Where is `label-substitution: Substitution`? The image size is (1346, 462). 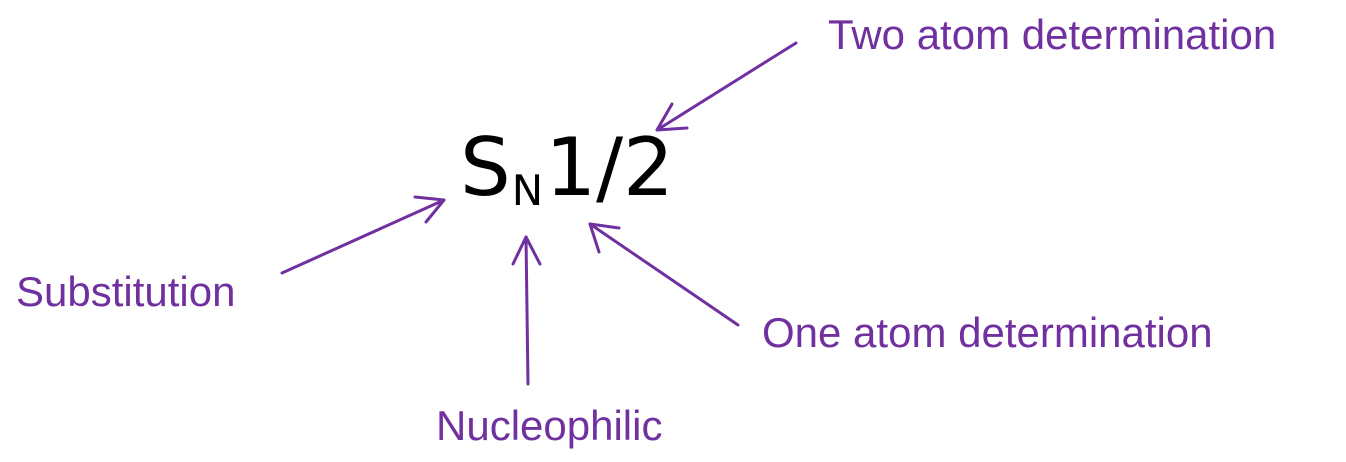 label-substitution: Substitution is located at coordinates (126, 291).